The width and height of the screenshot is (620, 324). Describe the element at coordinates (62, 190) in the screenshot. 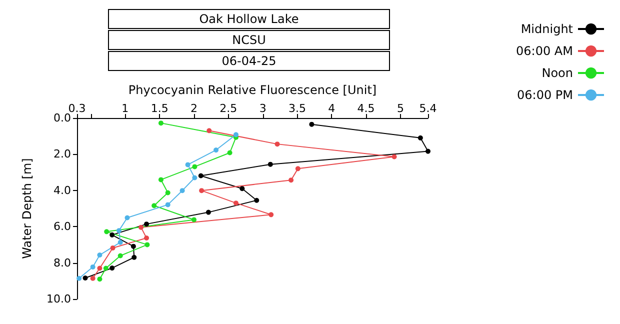

I see `y-tick-label: 4.0` at that location.